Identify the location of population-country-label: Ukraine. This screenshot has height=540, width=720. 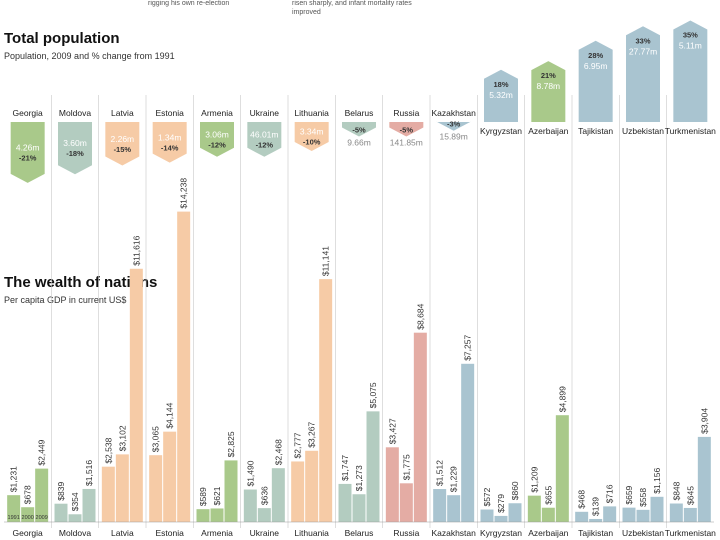
(265, 113).